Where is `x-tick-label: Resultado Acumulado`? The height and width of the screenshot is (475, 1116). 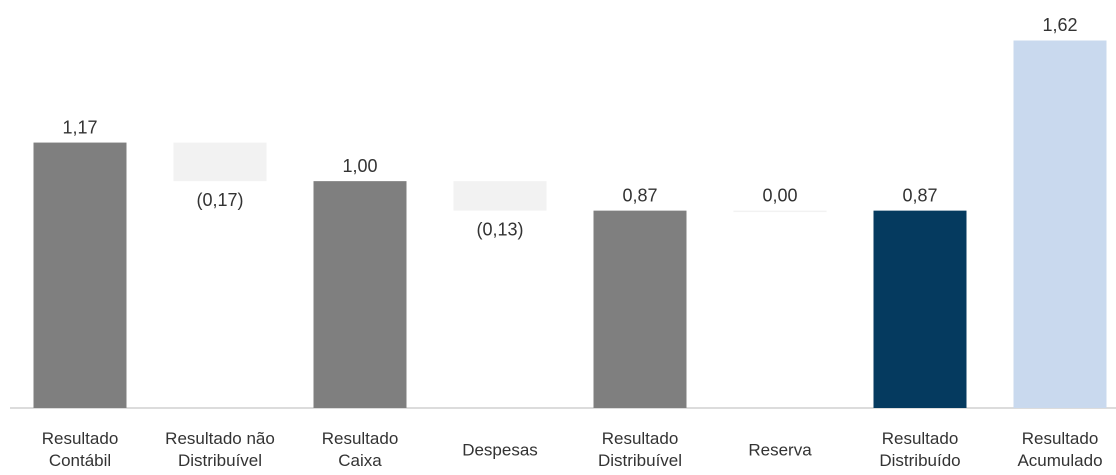 x-tick-label: Resultado Acumulado is located at coordinates (1059, 449).